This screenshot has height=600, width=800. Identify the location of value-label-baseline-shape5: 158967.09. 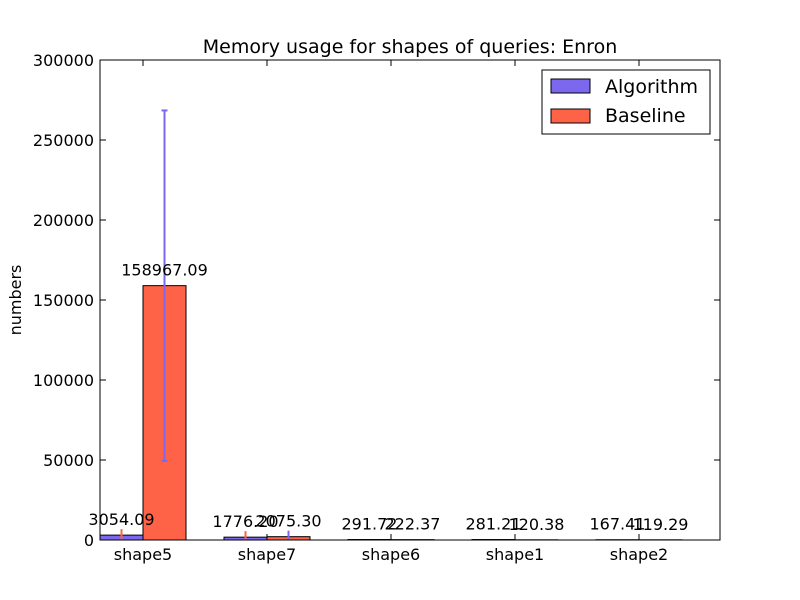
(164, 270).